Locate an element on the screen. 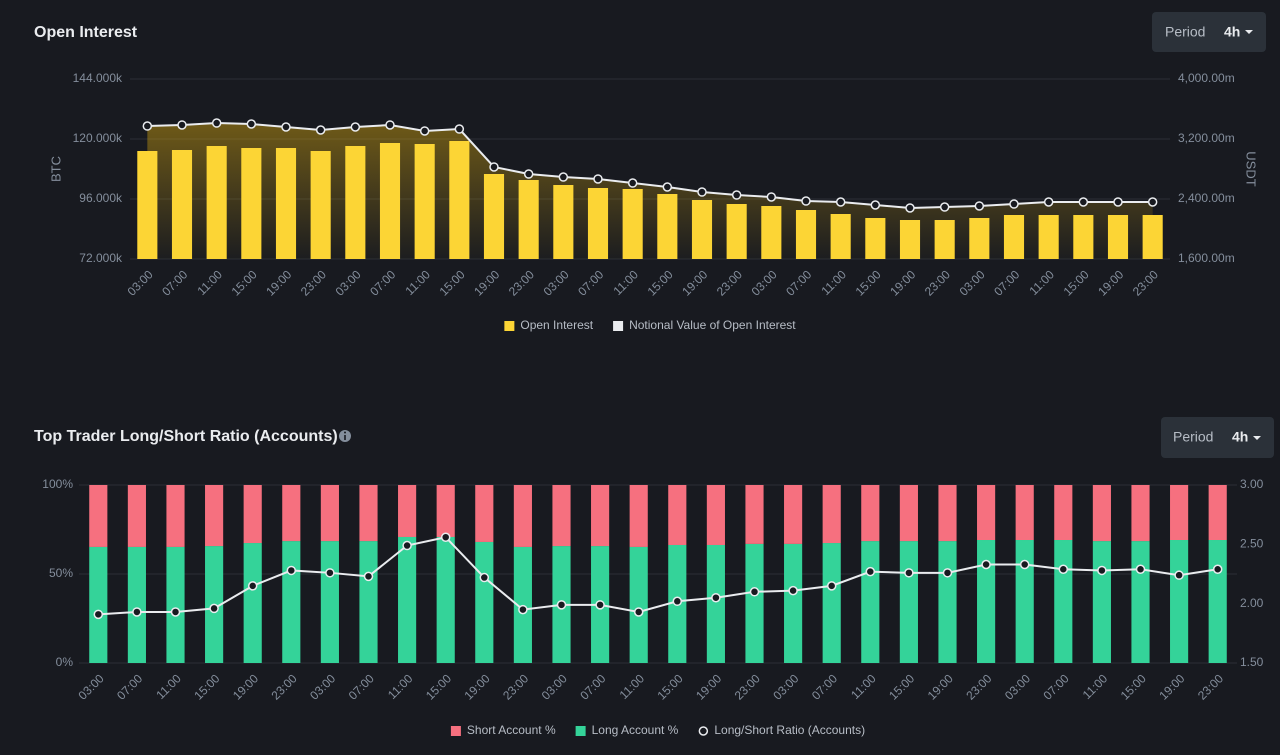  y2-tick-label: 1.50 is located at coordinates (1252, 662).